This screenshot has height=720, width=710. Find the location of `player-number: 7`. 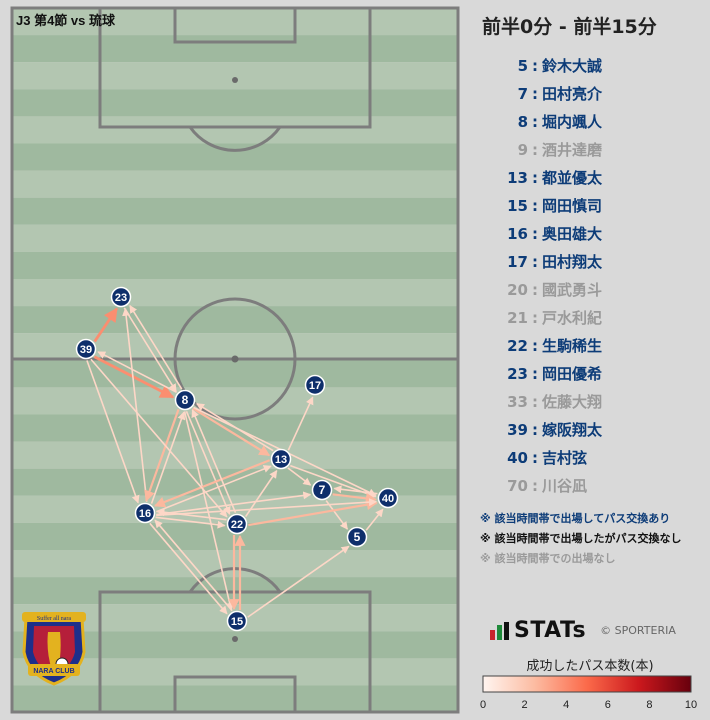

player-number: 7 is located at coordinates (522, 94).